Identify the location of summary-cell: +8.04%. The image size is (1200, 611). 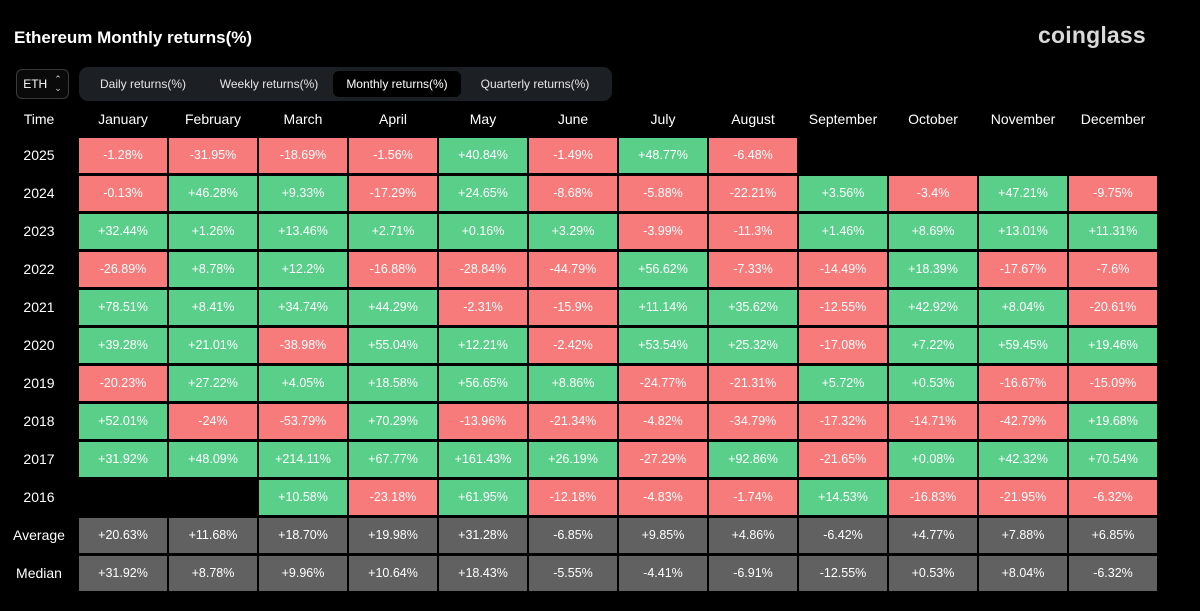
(1023, 573).